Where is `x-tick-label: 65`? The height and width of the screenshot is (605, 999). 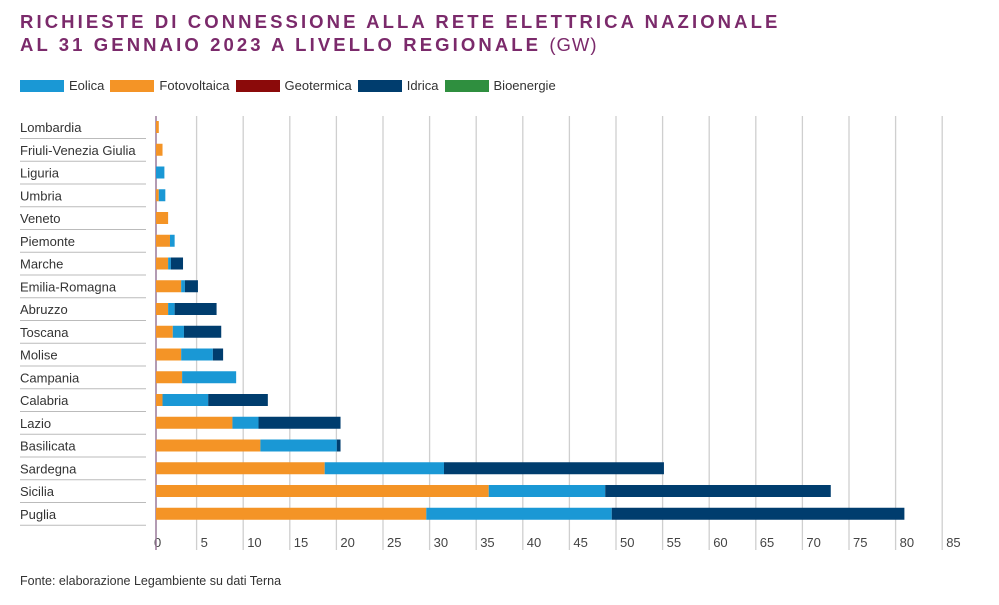
x-tick-label: 65 is located at coordinates (767, 542).